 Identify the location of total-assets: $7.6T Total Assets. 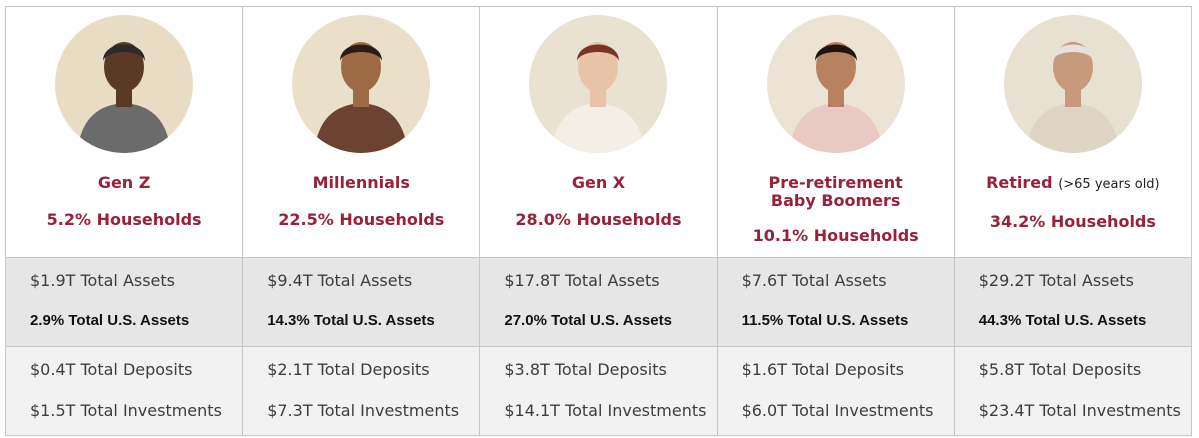
(814, 280).